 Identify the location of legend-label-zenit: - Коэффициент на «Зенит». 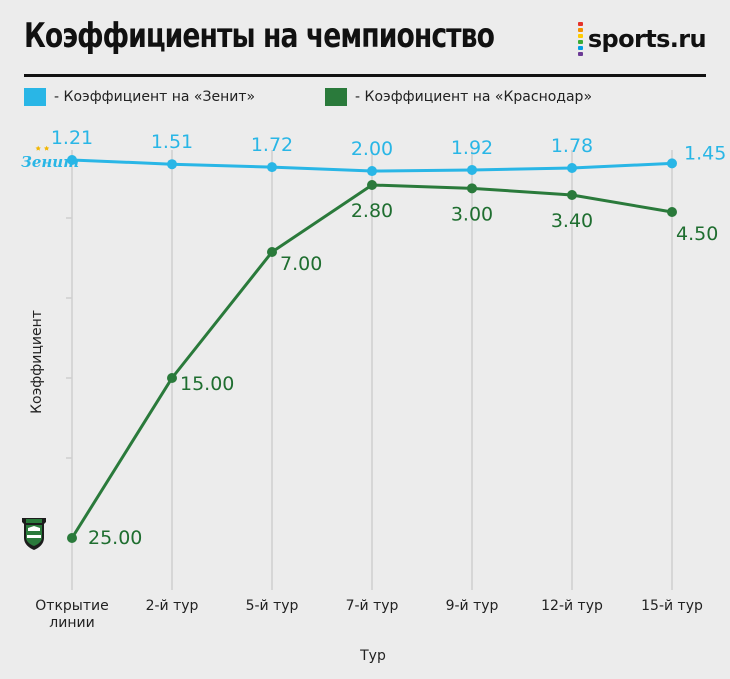
(155, 97).